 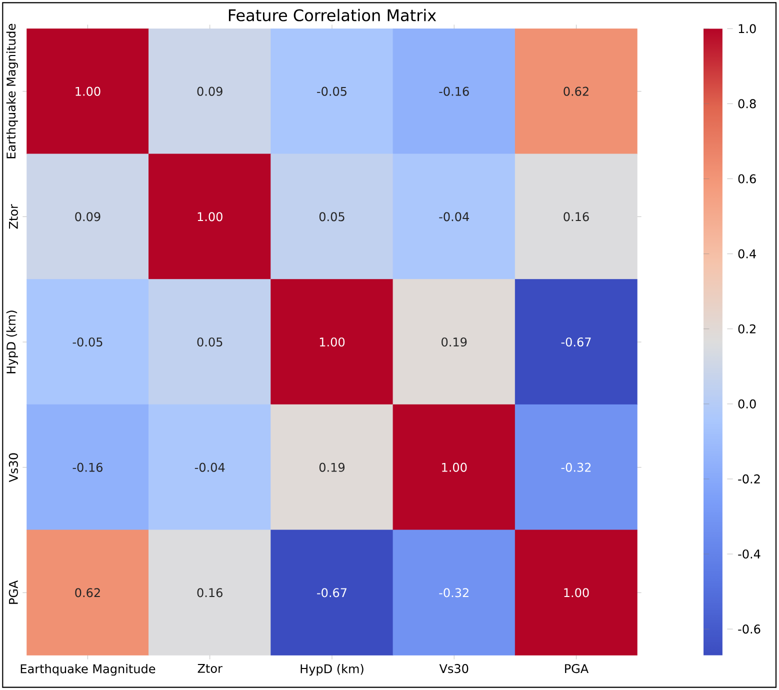 What do you see at coordinates (747, 103) in the screenshot?
I see `color-bar-label: 0.8` at bounding box center [747, 103].